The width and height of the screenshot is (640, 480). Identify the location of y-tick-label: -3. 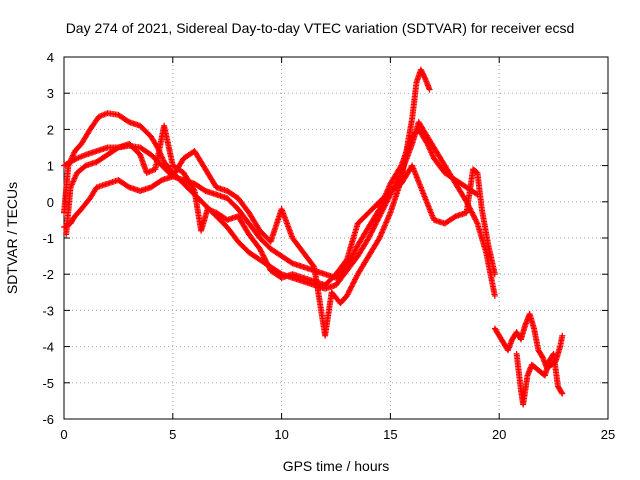
(48, 310).